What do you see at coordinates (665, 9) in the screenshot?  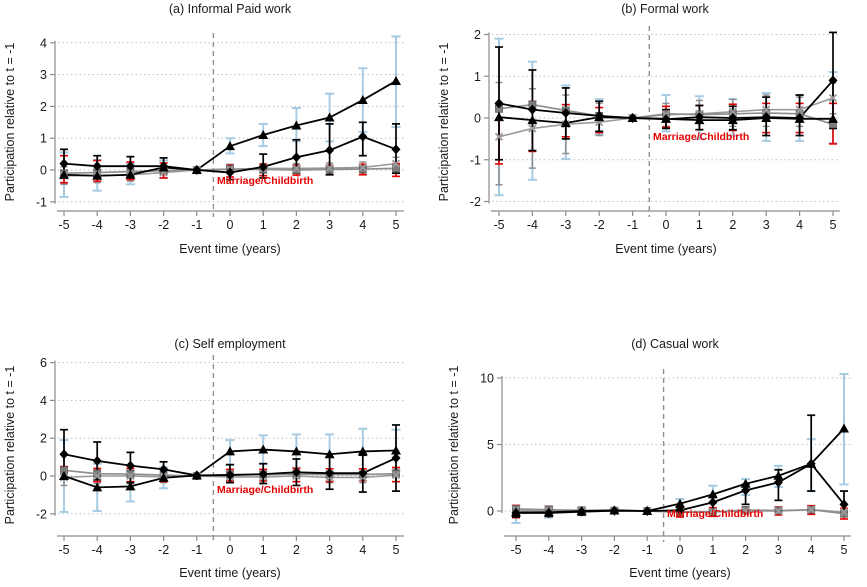 I see `panel-title: (b) Formal work` at bounding box center [665, 9].